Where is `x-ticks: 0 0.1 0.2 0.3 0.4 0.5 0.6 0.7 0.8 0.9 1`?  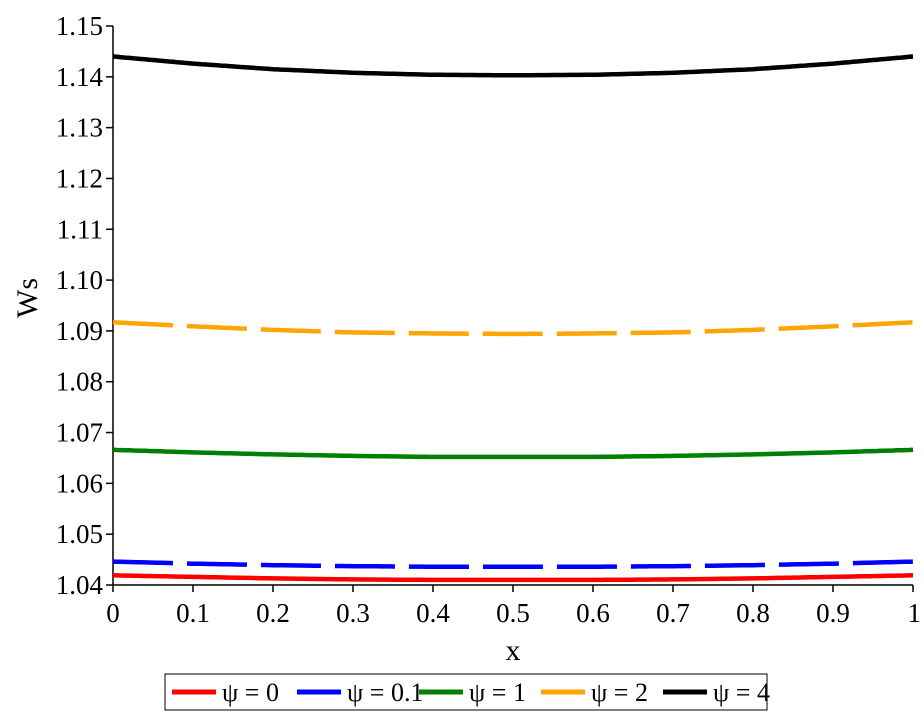
x-ticks: 0 0.1 0.2 0.3 0.4 0.5 0.6 0.7 0.8 0.9 1 is located at coordinates (513, 606).